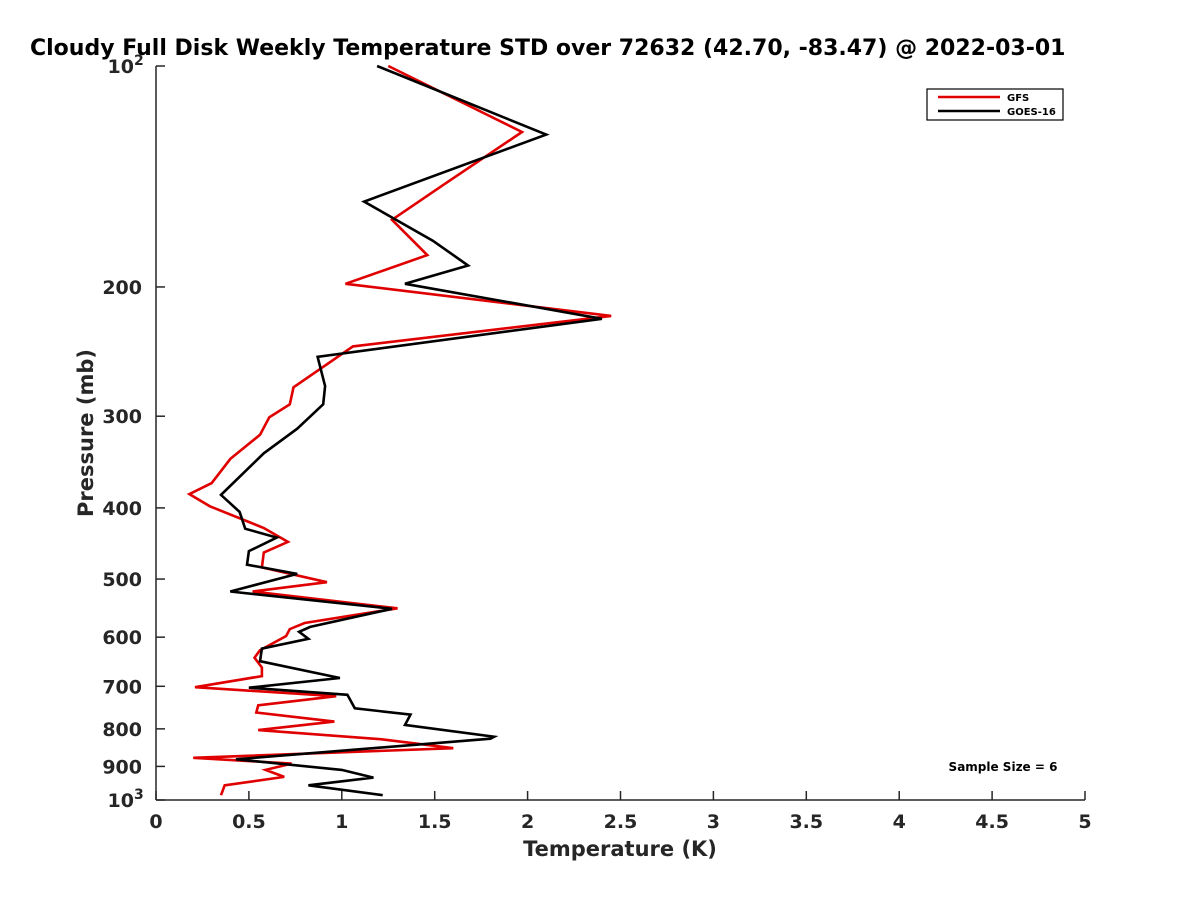 Image resolution: width=1200 pixels, height=900 pixels. I want to click on y-tick-label: 500, so click(122, 580).